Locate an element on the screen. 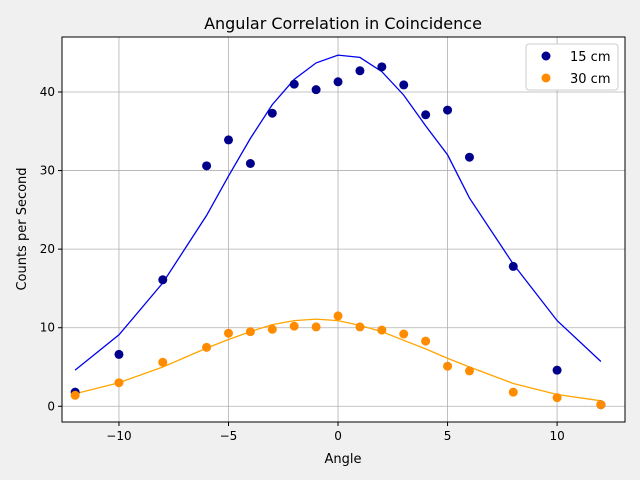 The width and height of the screenshot is (640, 480). x-axis-ticks: −10 −5 0 5 10 is located at coordinates (335, 432).